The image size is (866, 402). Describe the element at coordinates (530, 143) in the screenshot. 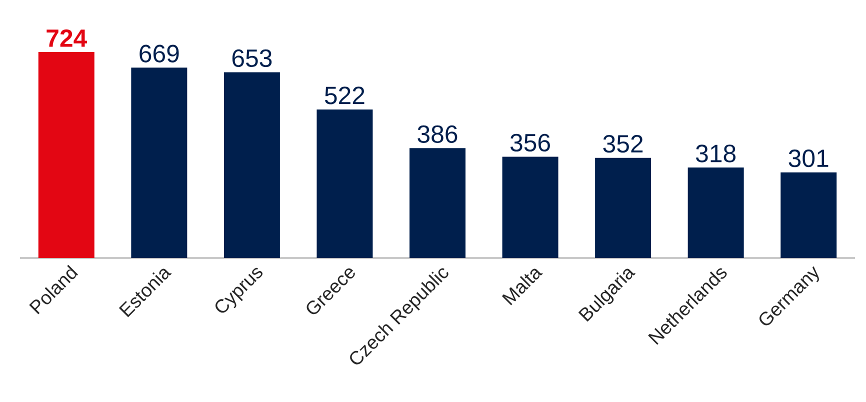

I see `data-label: 356` at that location.